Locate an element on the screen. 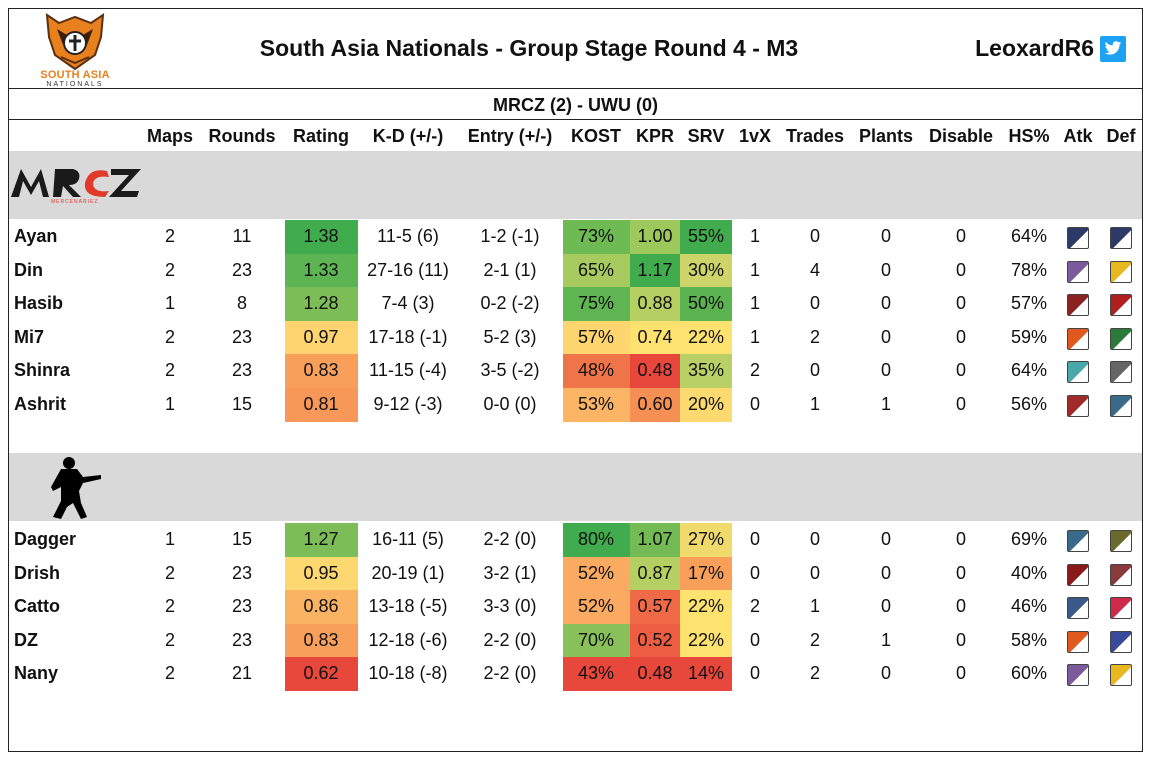 This screenshot has width=1150, height=760. mrcz-logo-subtext: MERCENARIEZ is located at coordinates (75, 202).